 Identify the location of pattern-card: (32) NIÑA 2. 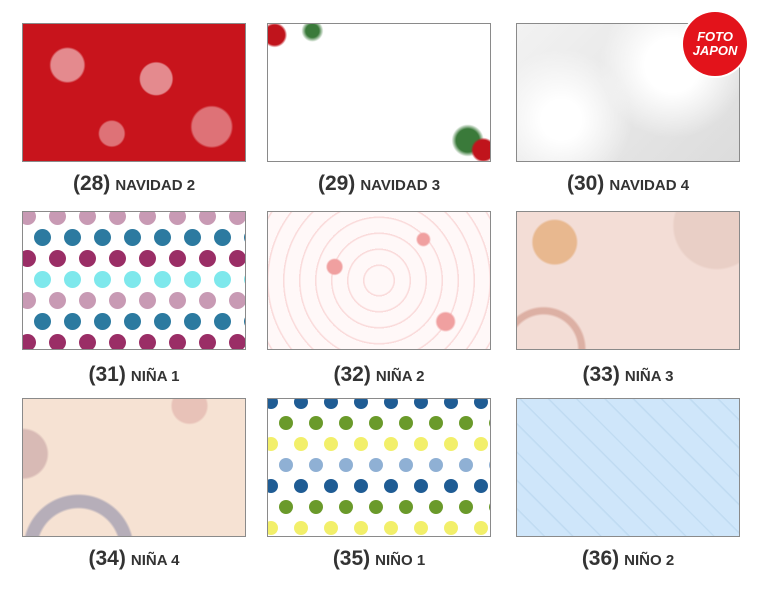
(379, 298).